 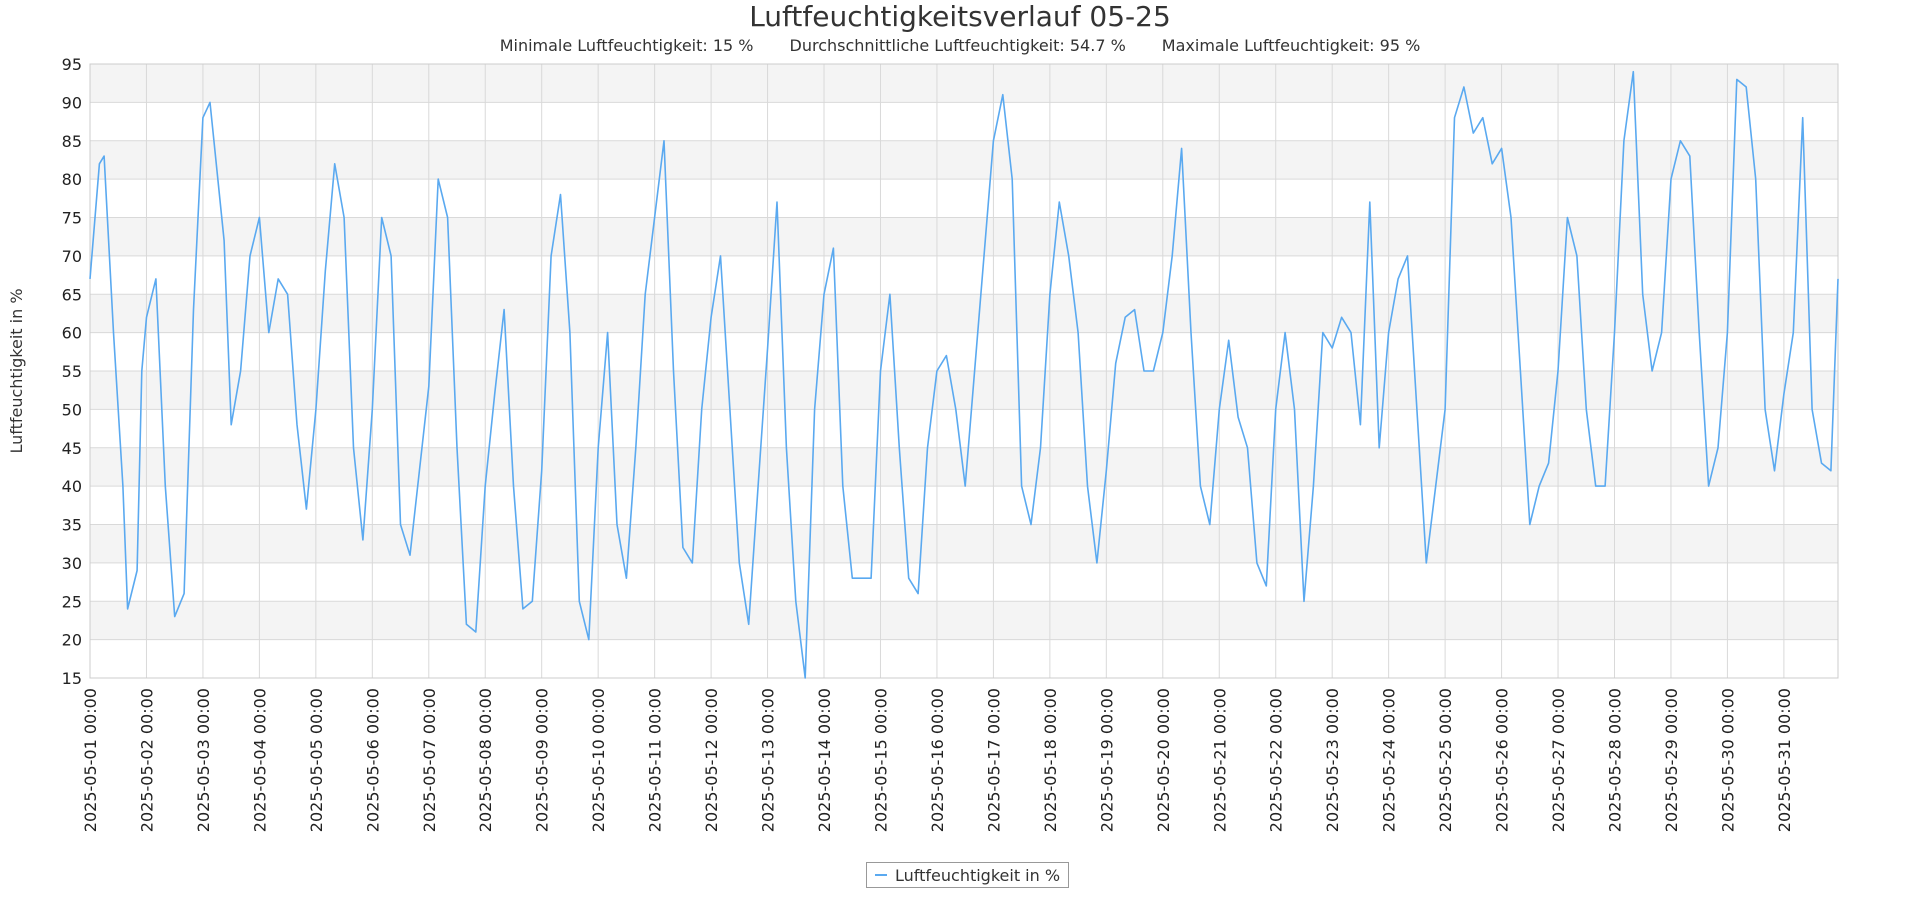 What do you see at coordinates (1050, 760) in the screenshot?
I see `x-tick-17: 2025-05-18 00:00` at bounding box center [1050, 760].